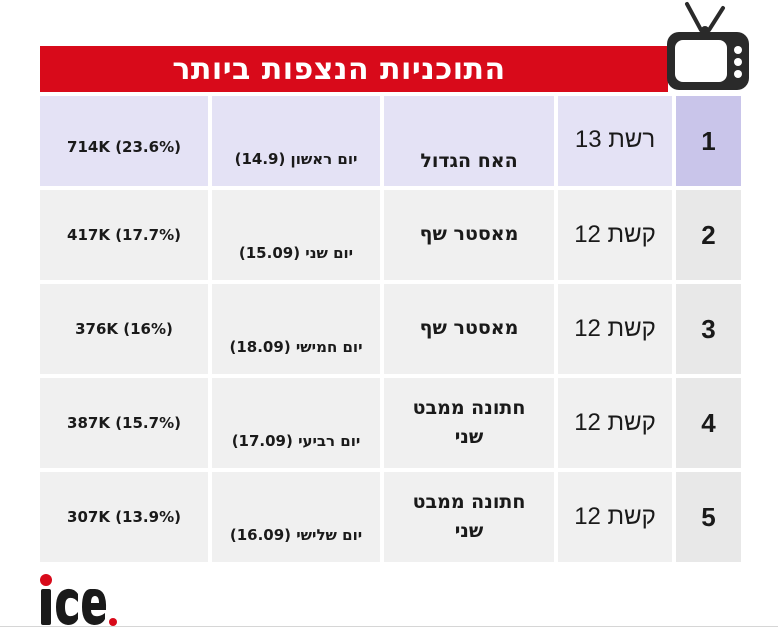  Describe the element at coordinates (78, 600) in the screenshot. I see `ice-logo` at that location.